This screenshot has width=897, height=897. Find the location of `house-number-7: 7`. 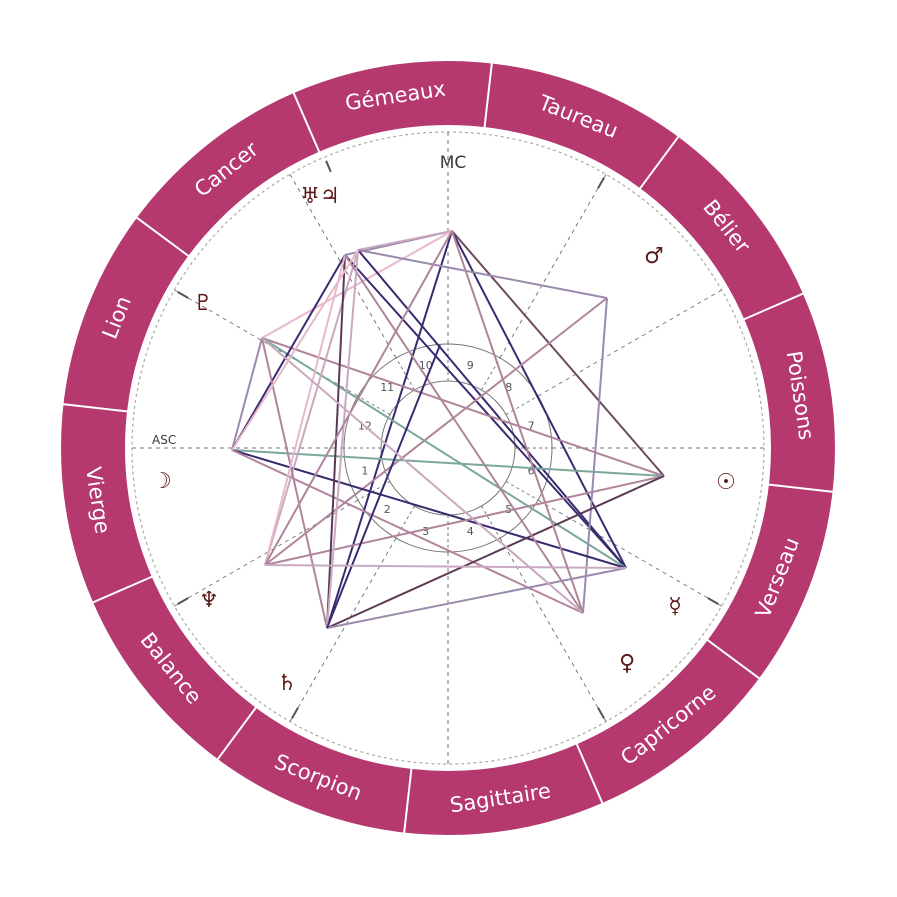

house-number-7: 7 is located at coordinates (531, 426).